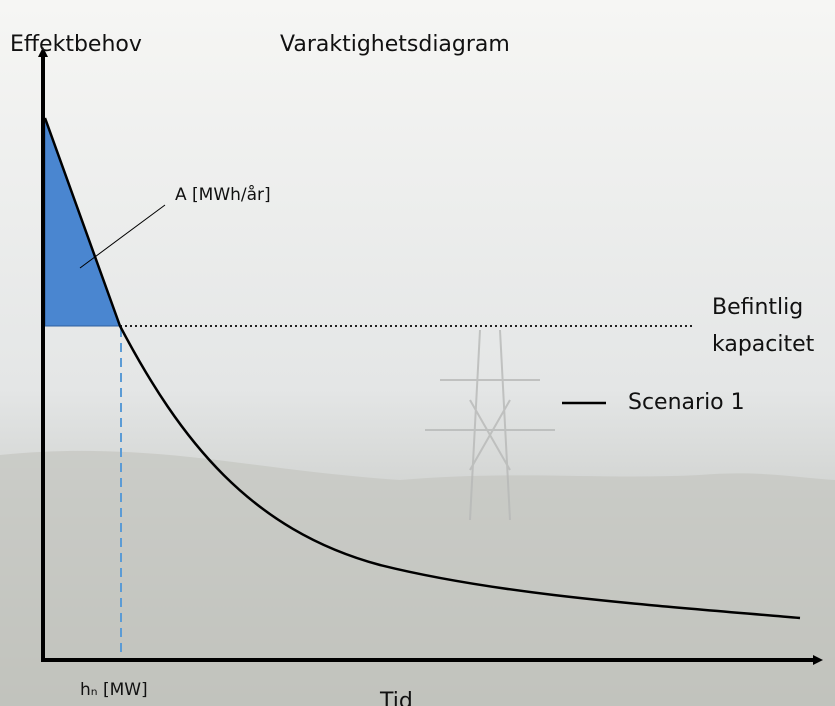  Describe the element at coordinates (757, 307) in the screenshot. I see `capacity-label: Befintlig` at that location.